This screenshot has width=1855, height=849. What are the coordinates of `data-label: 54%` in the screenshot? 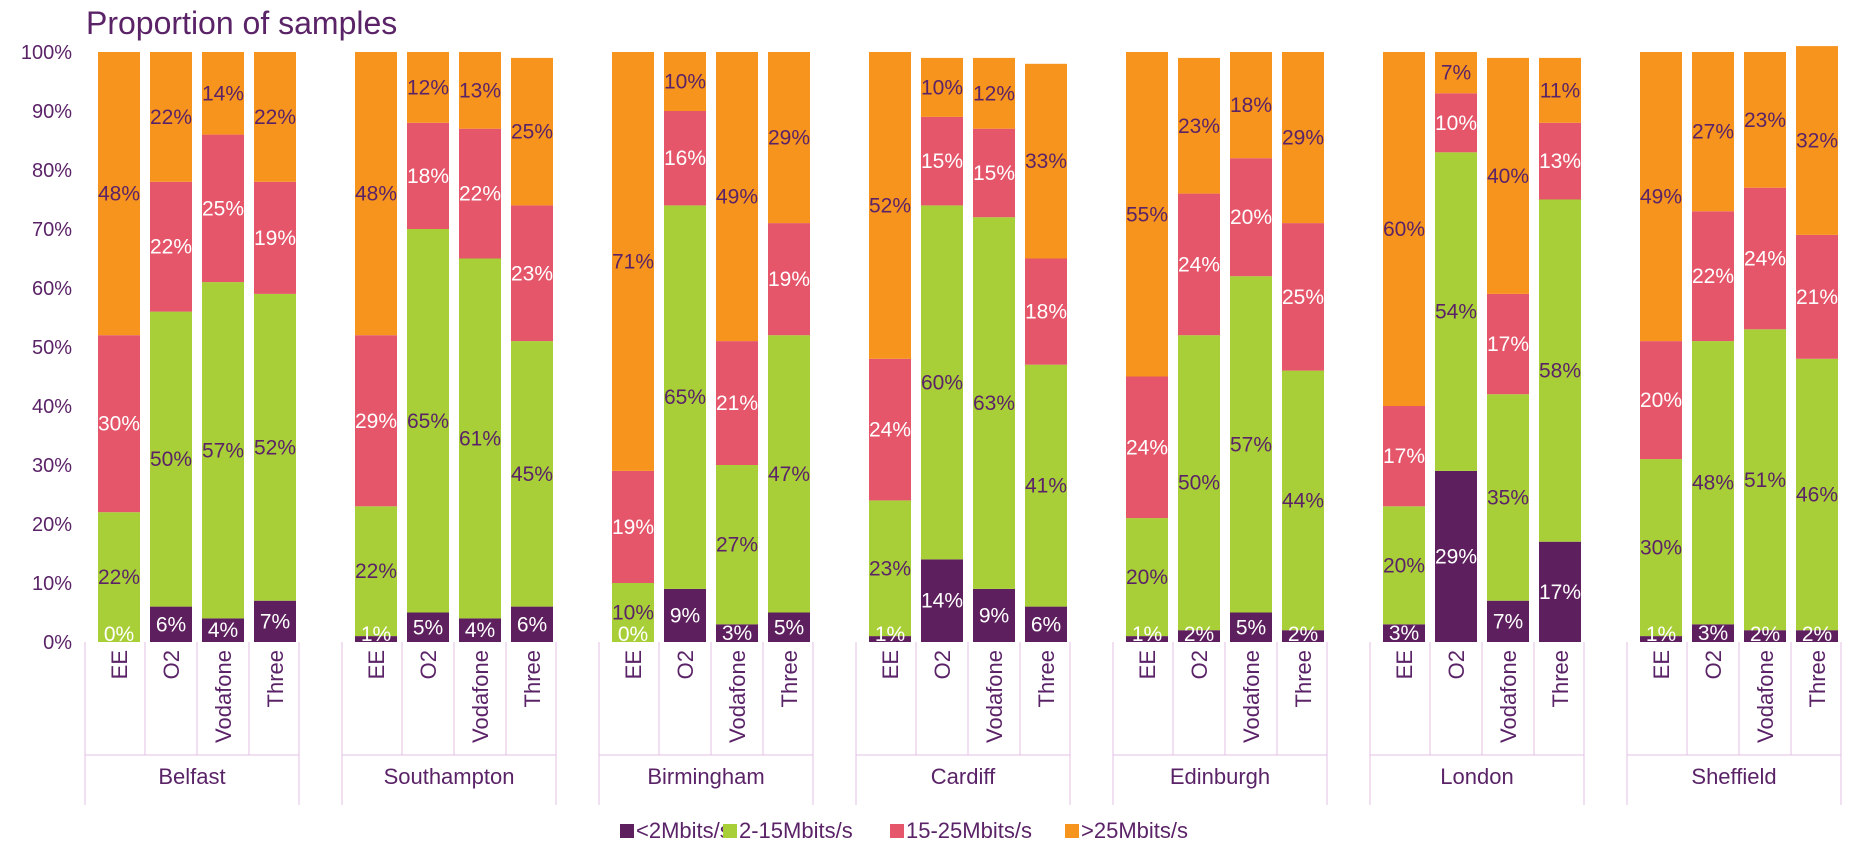 It's located at (1456, 312).